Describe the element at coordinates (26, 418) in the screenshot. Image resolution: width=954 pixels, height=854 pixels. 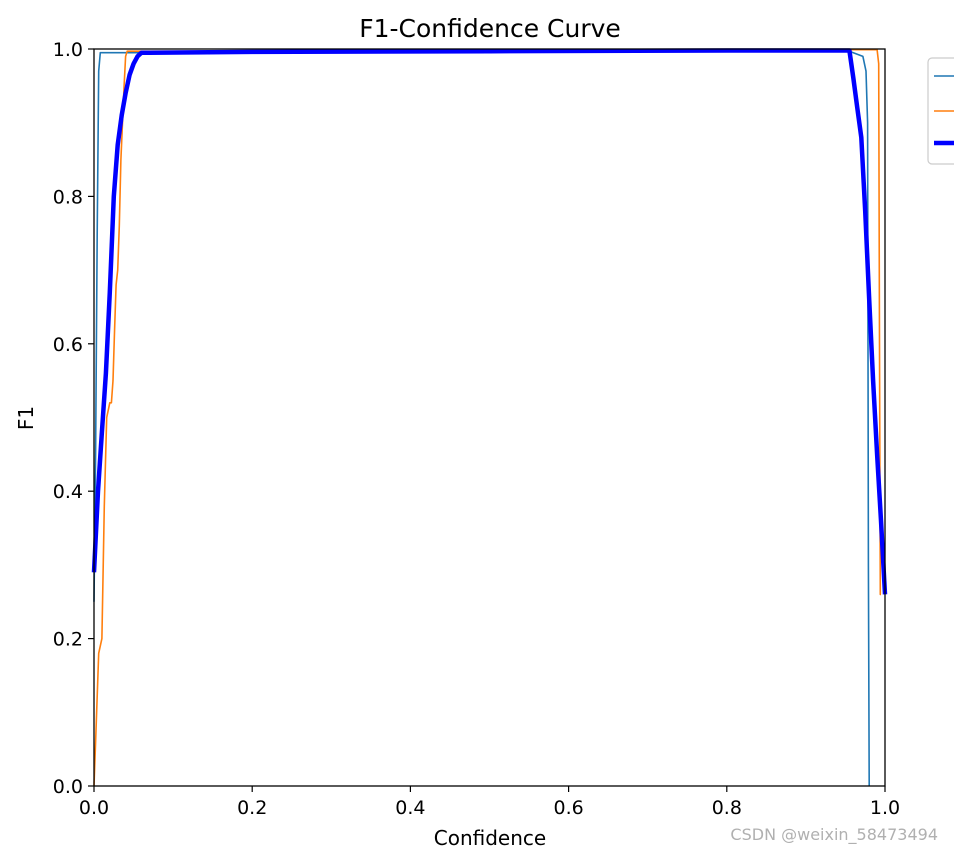
I see `y-axis-label: F1` at that location.